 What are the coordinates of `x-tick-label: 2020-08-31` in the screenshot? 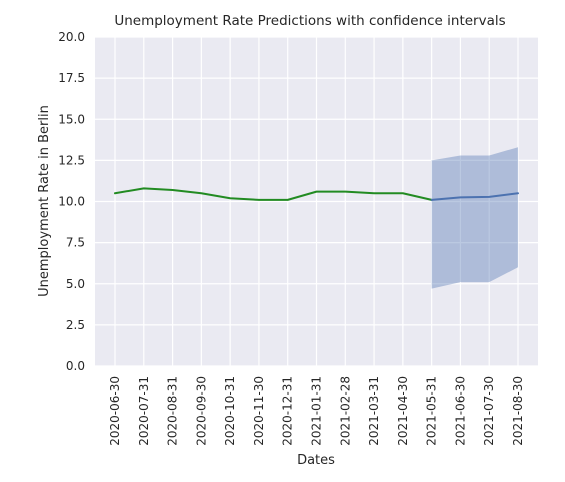 It's located at (173, 411).